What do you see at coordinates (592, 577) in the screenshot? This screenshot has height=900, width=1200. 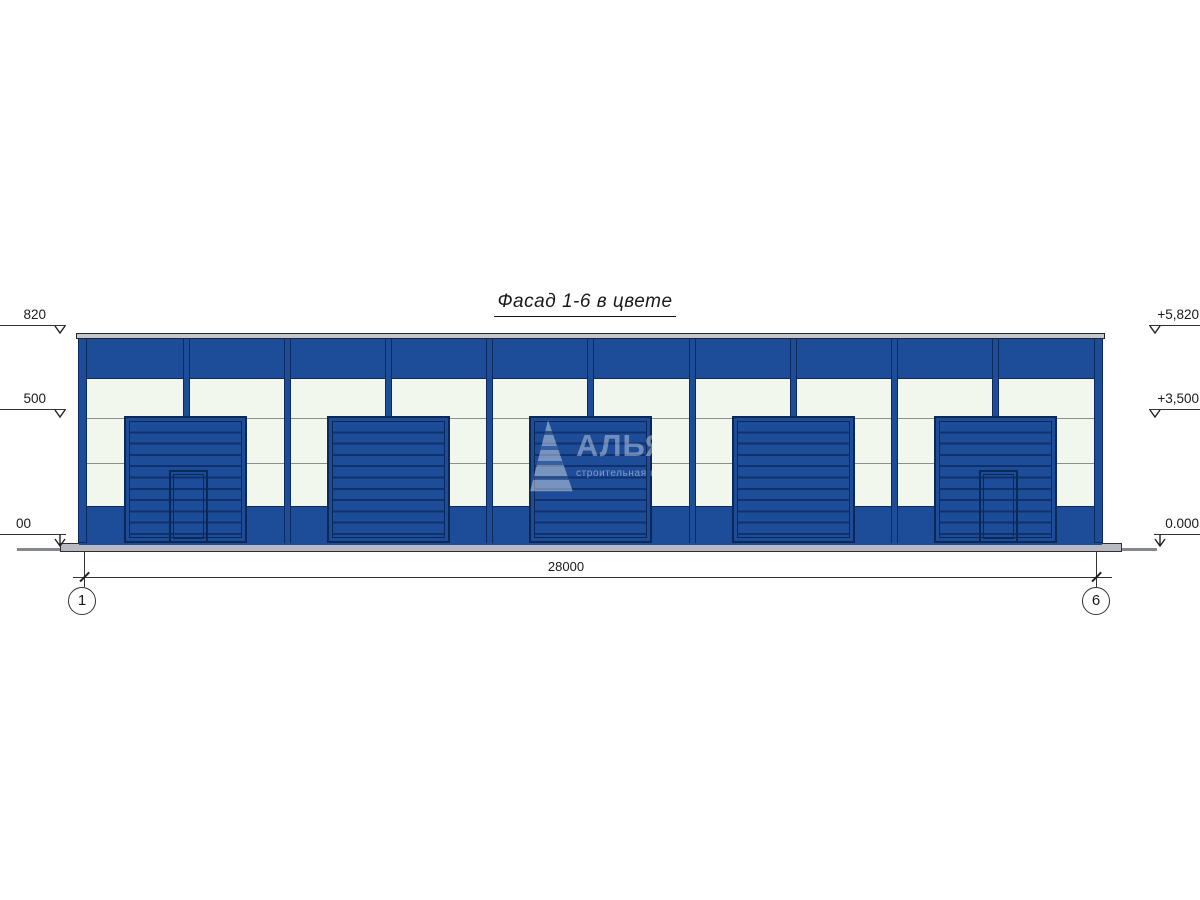 I see `dimension-line` at bounding box center [592, 577].